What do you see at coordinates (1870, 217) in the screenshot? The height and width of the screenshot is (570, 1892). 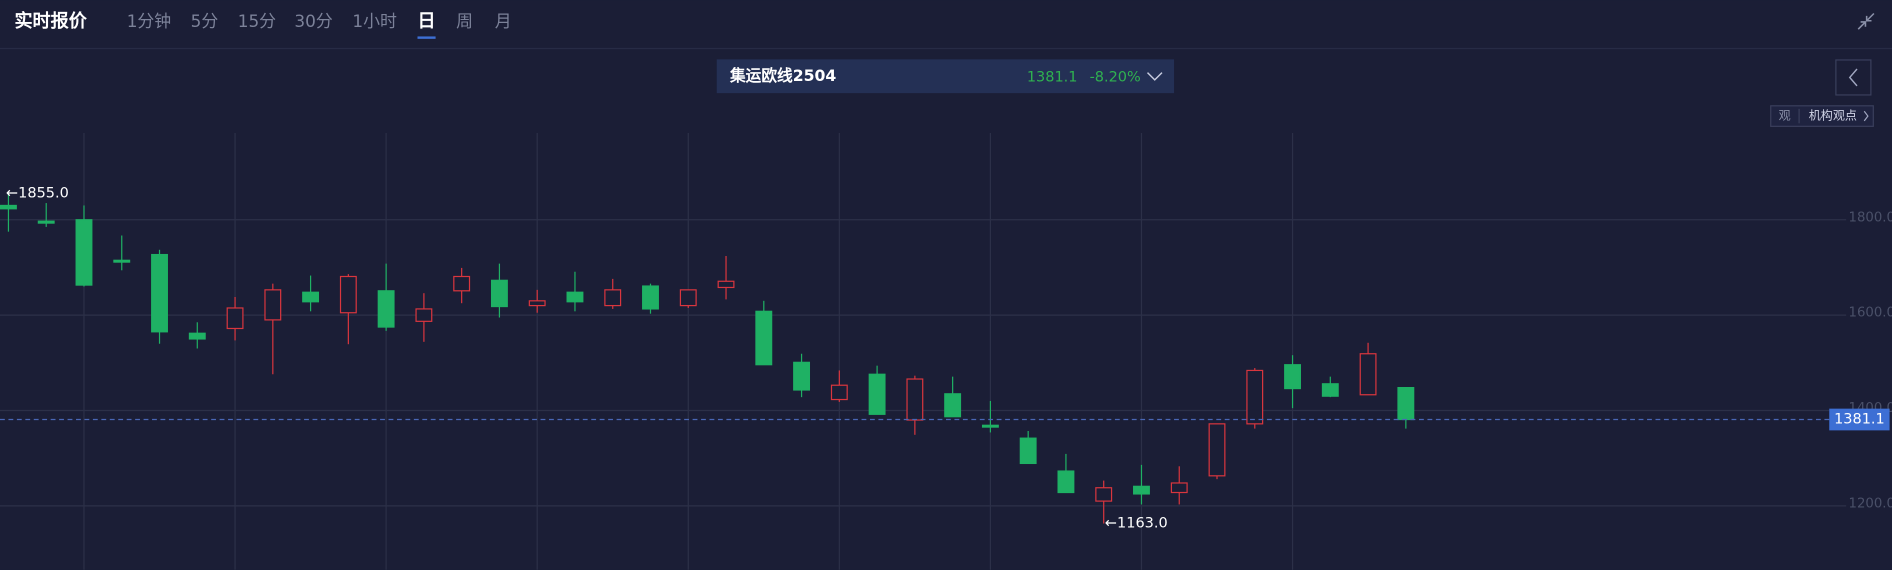 I see `y-tick-label: 1800.0` at bounding box center [1870, 217].